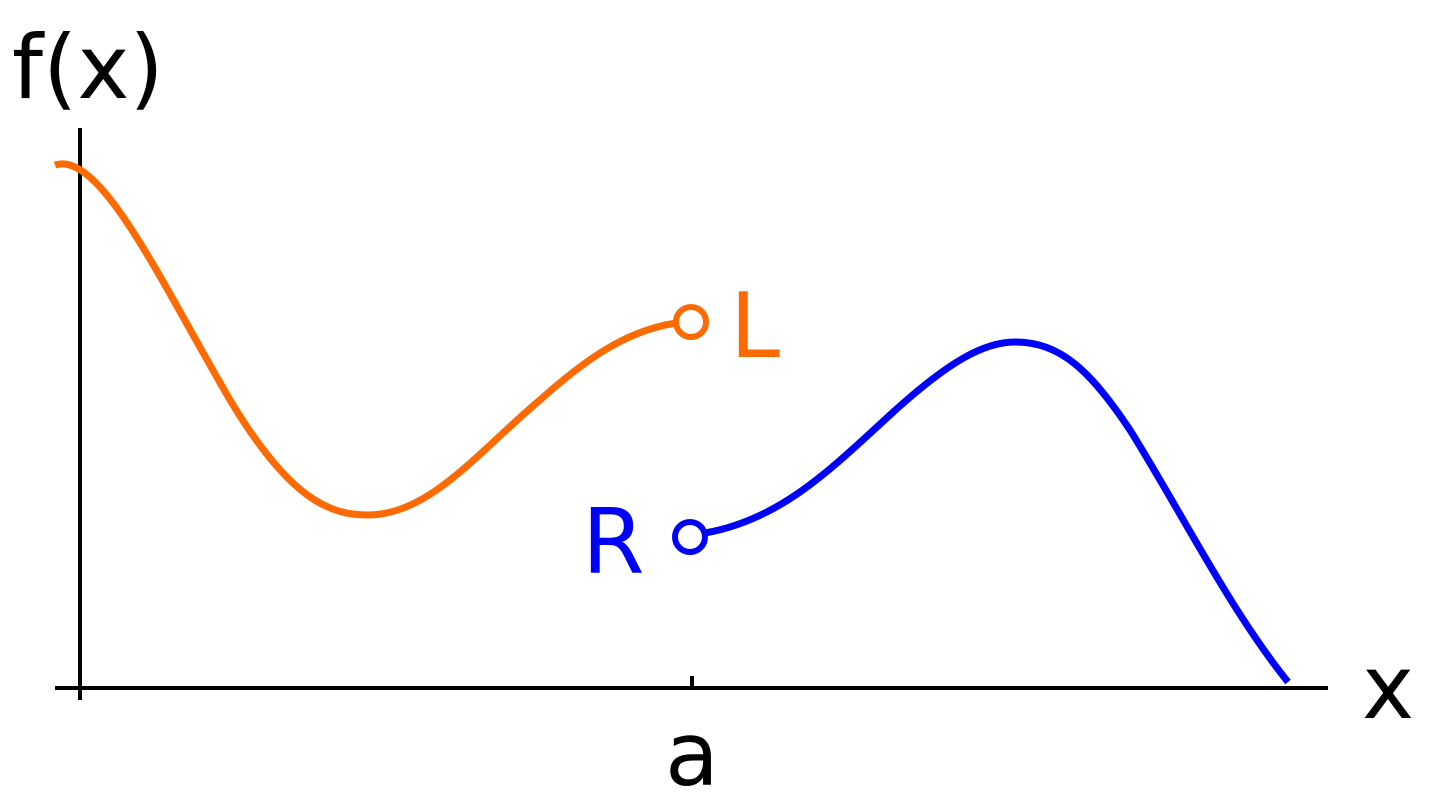 Image resolution: width=1442 pixels, height=804 pixels. Describe the element at coordinates (690, 537) in the screenshot. I see `right-open-point` at that location.